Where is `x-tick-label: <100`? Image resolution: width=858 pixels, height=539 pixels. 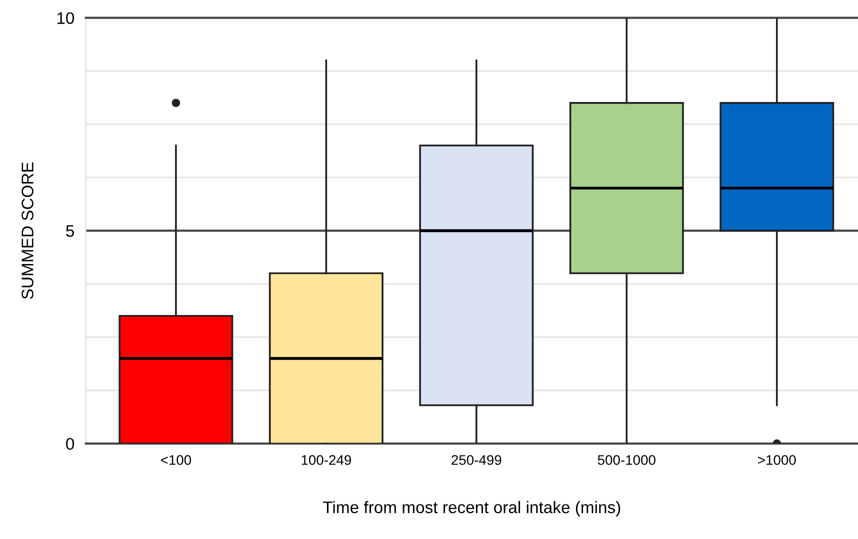 x-tick-label: <100 is located at coordinates (176, 460).